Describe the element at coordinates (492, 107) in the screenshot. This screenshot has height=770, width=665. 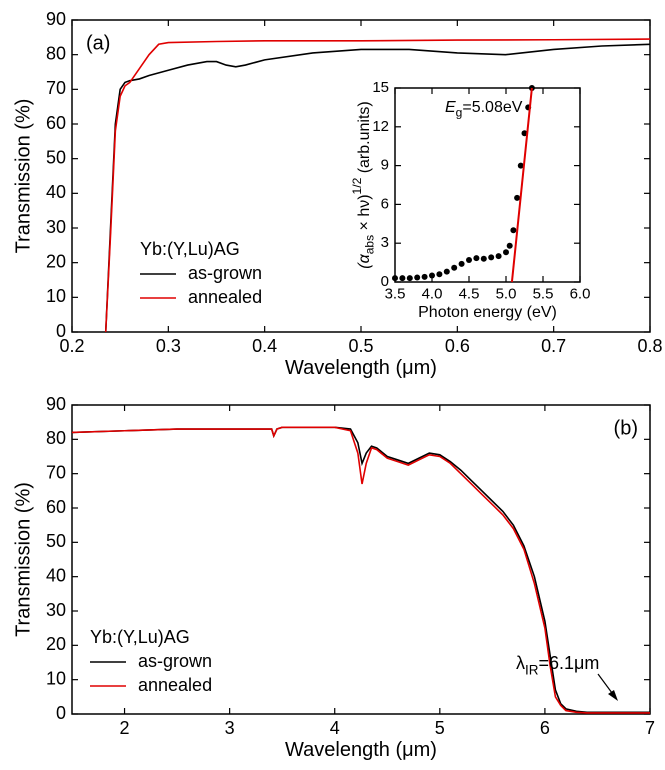
I see `text-part: =5.08eV` at that location.